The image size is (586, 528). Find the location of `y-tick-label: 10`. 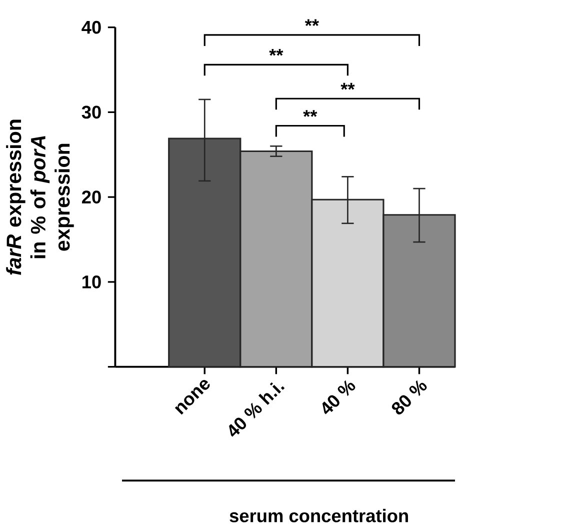

y-tick-label: 10 is located at coordinates (91, 281).